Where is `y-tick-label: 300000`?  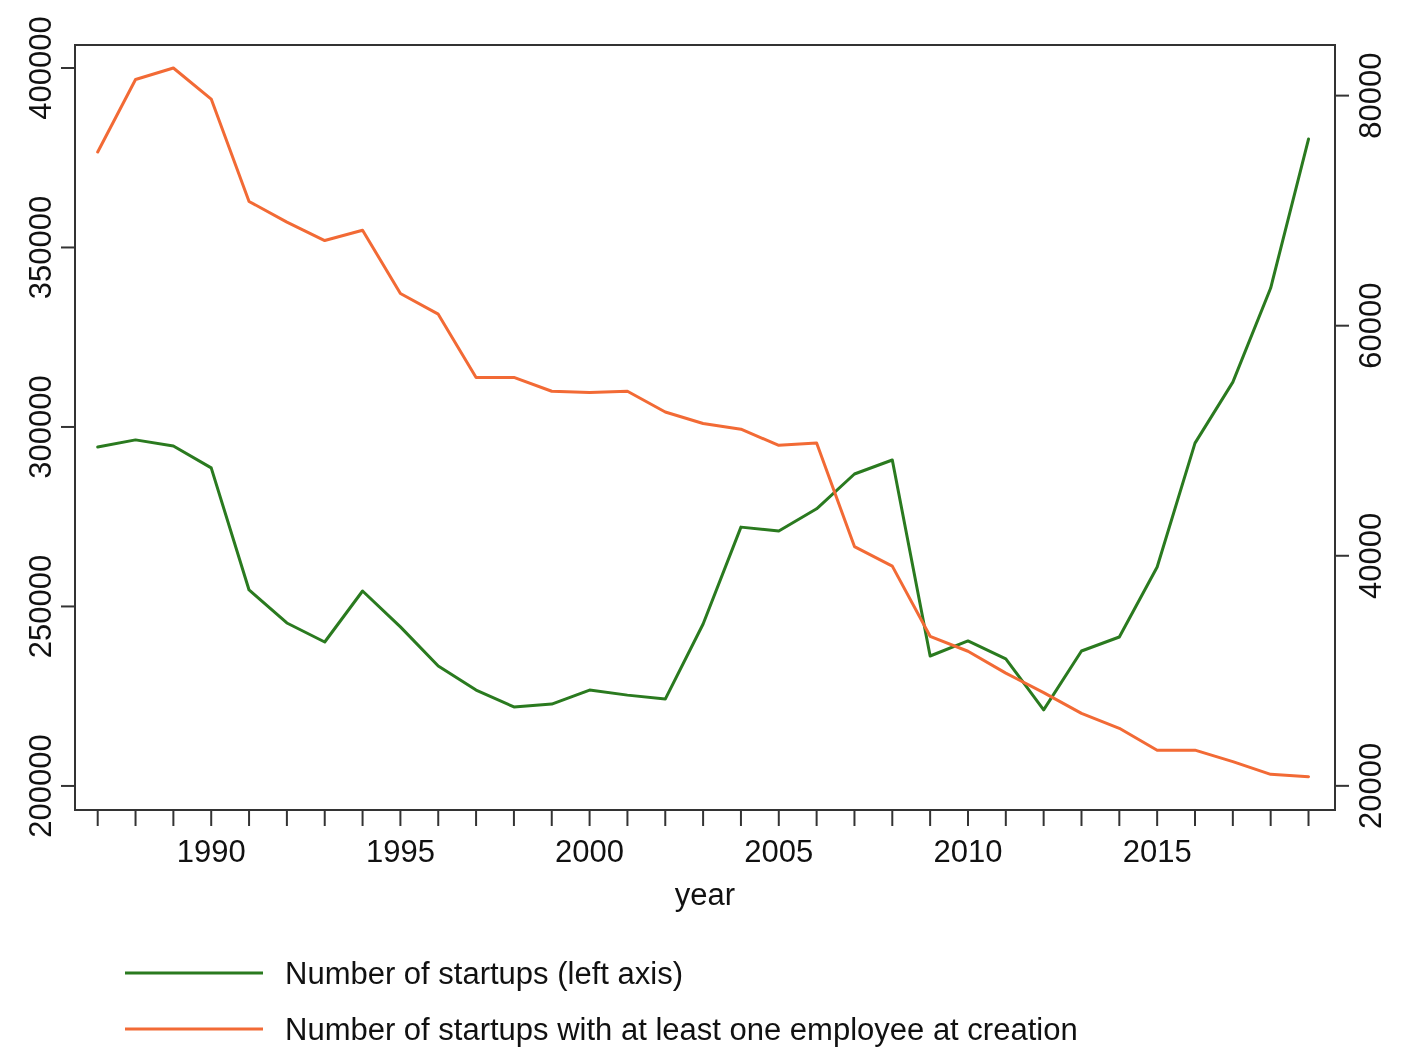
y-tick-label: 300000 is located at coordinates (40, 427).